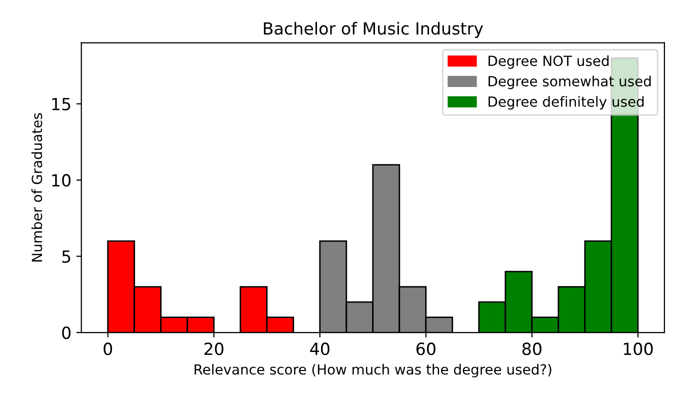 The image size is (678, 408). I want to click on x-tick-label: 0, so click(108, 349).